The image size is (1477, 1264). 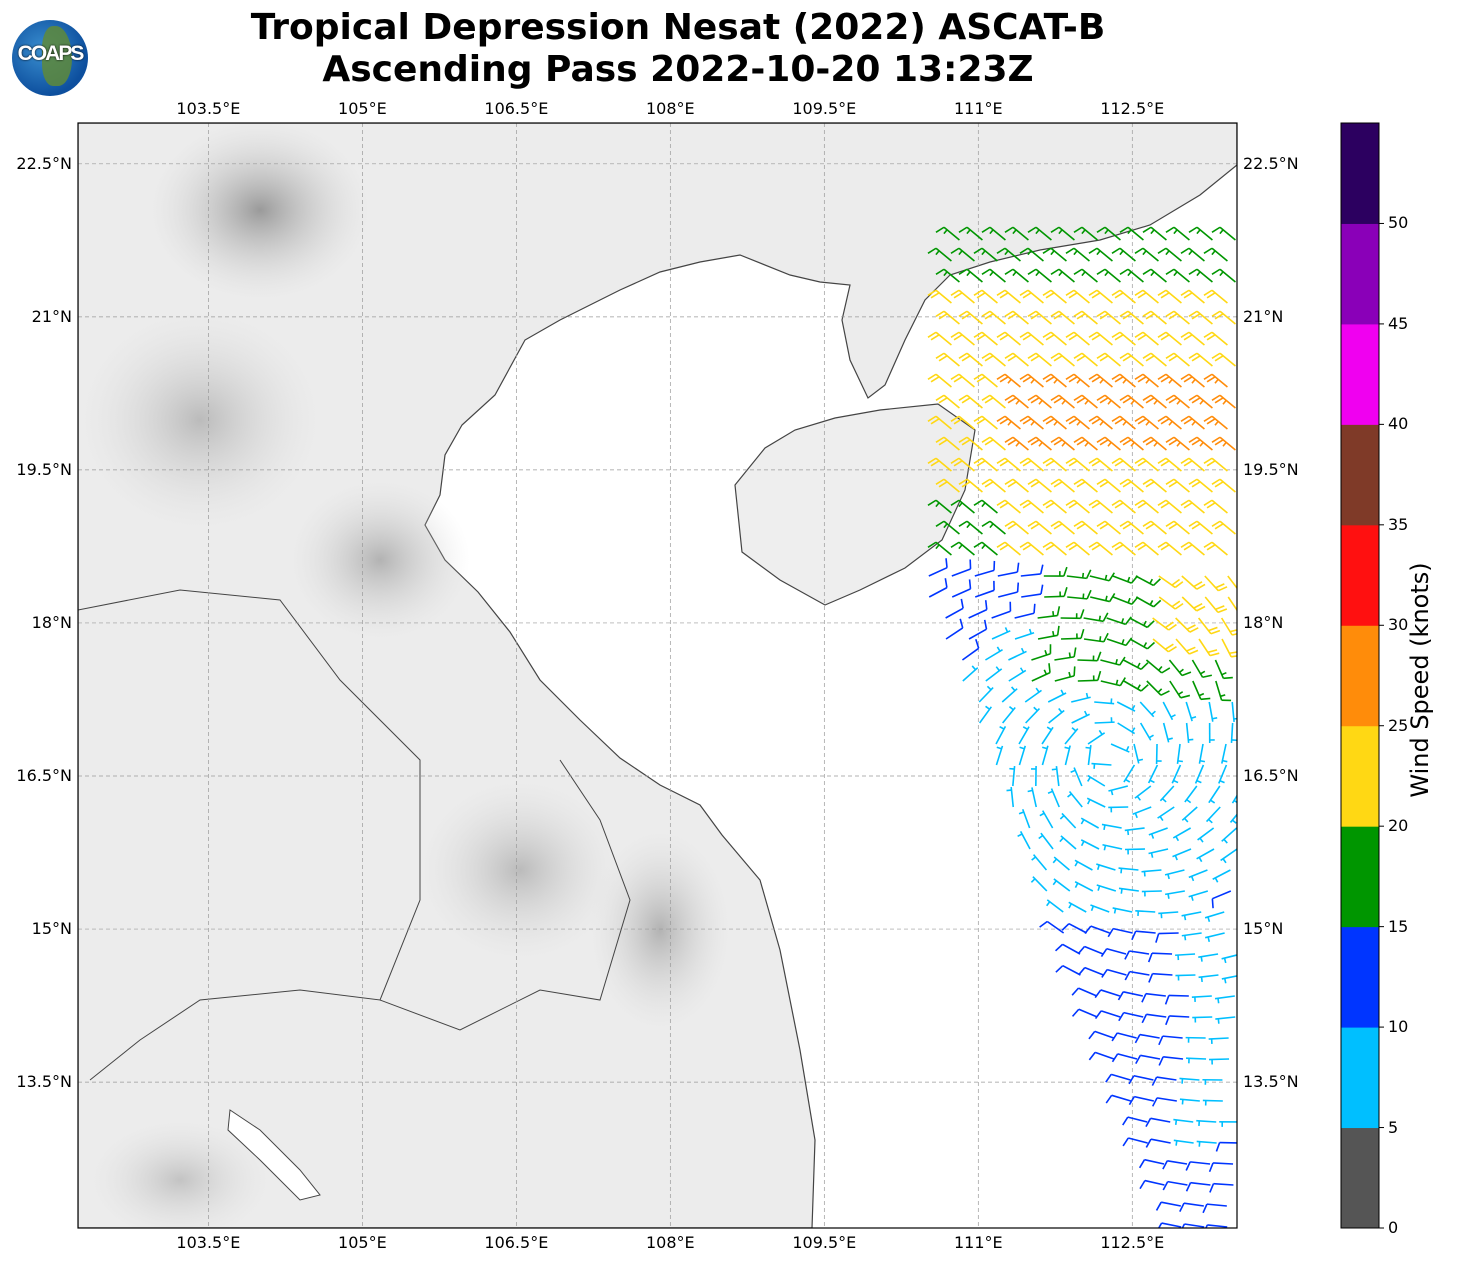 I want to click on lon-tick-label-top: 111°E, so click(x=978, y=108).